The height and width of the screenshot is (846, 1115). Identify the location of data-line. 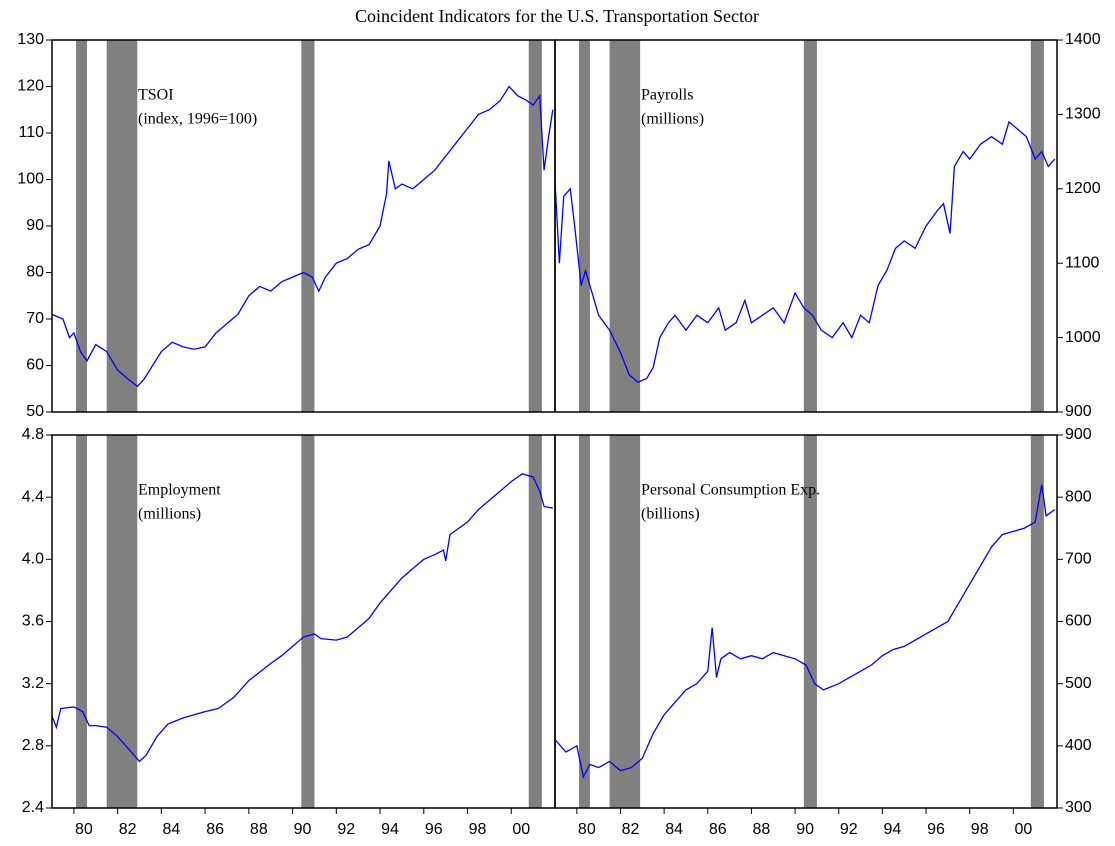
(805, 251).